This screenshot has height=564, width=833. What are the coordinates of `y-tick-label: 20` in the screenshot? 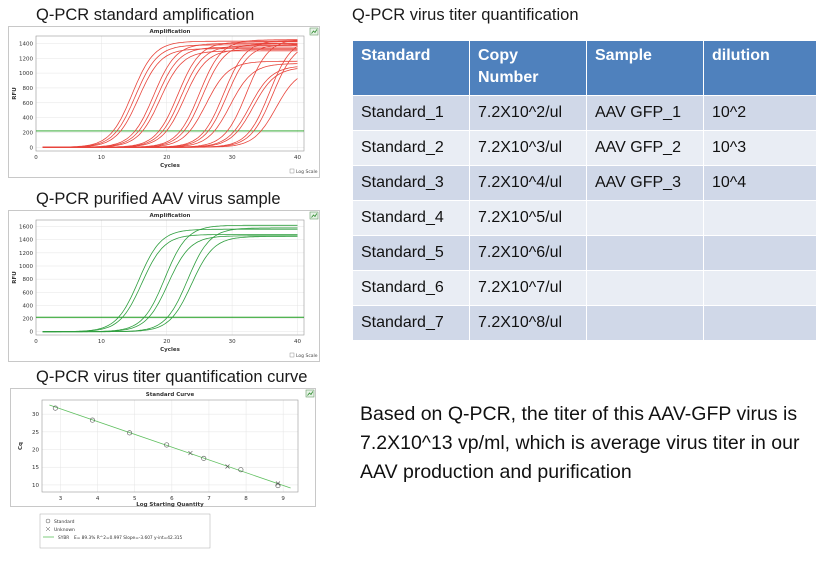 It's located at (35, 451).